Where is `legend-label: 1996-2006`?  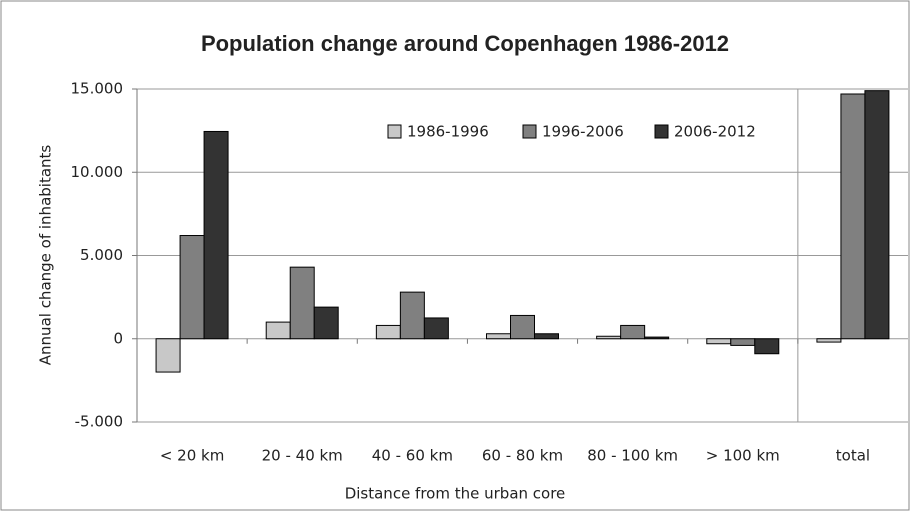
legend-label: 1996-2006 is located at coordinates (583, 132).